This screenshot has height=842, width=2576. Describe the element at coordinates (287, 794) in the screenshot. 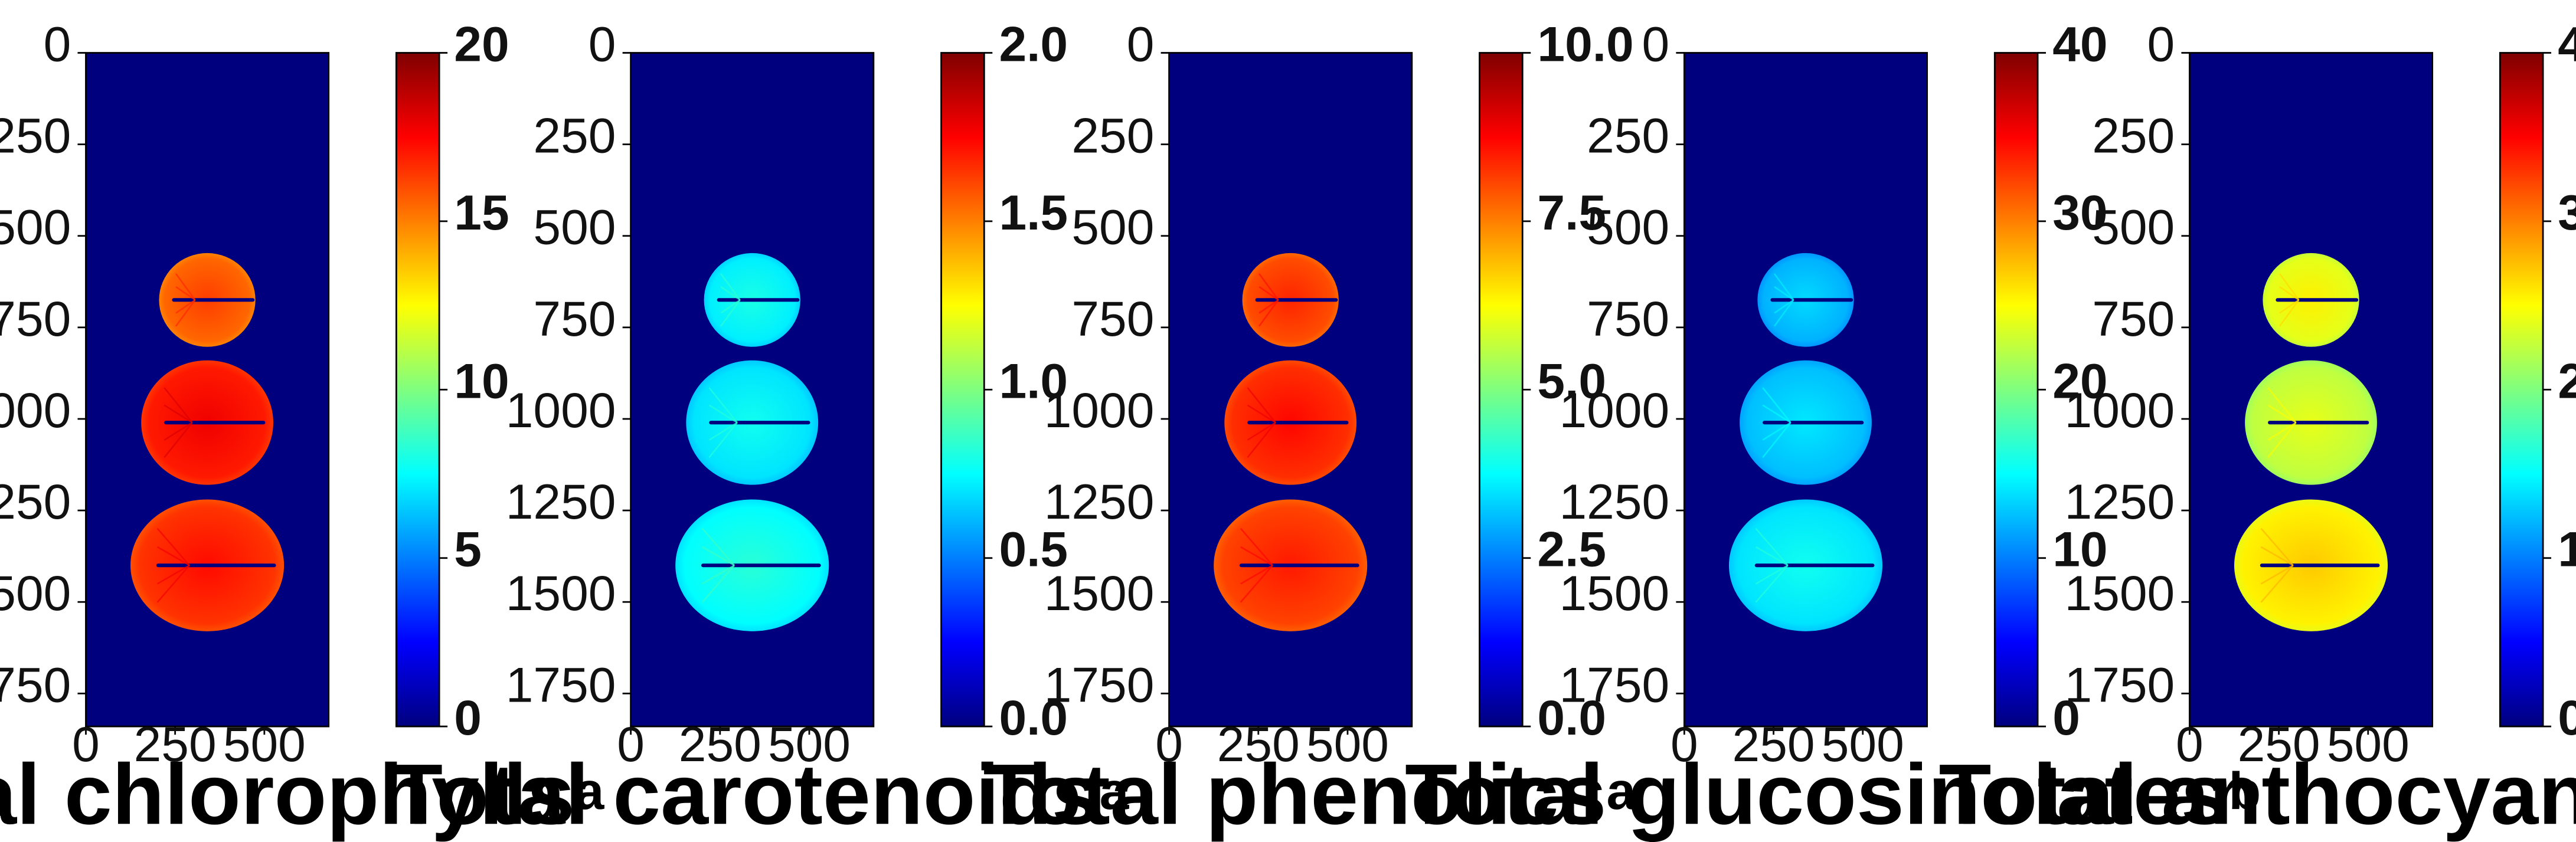

I see `panel-title-text: Total chlorophylls` at that location.